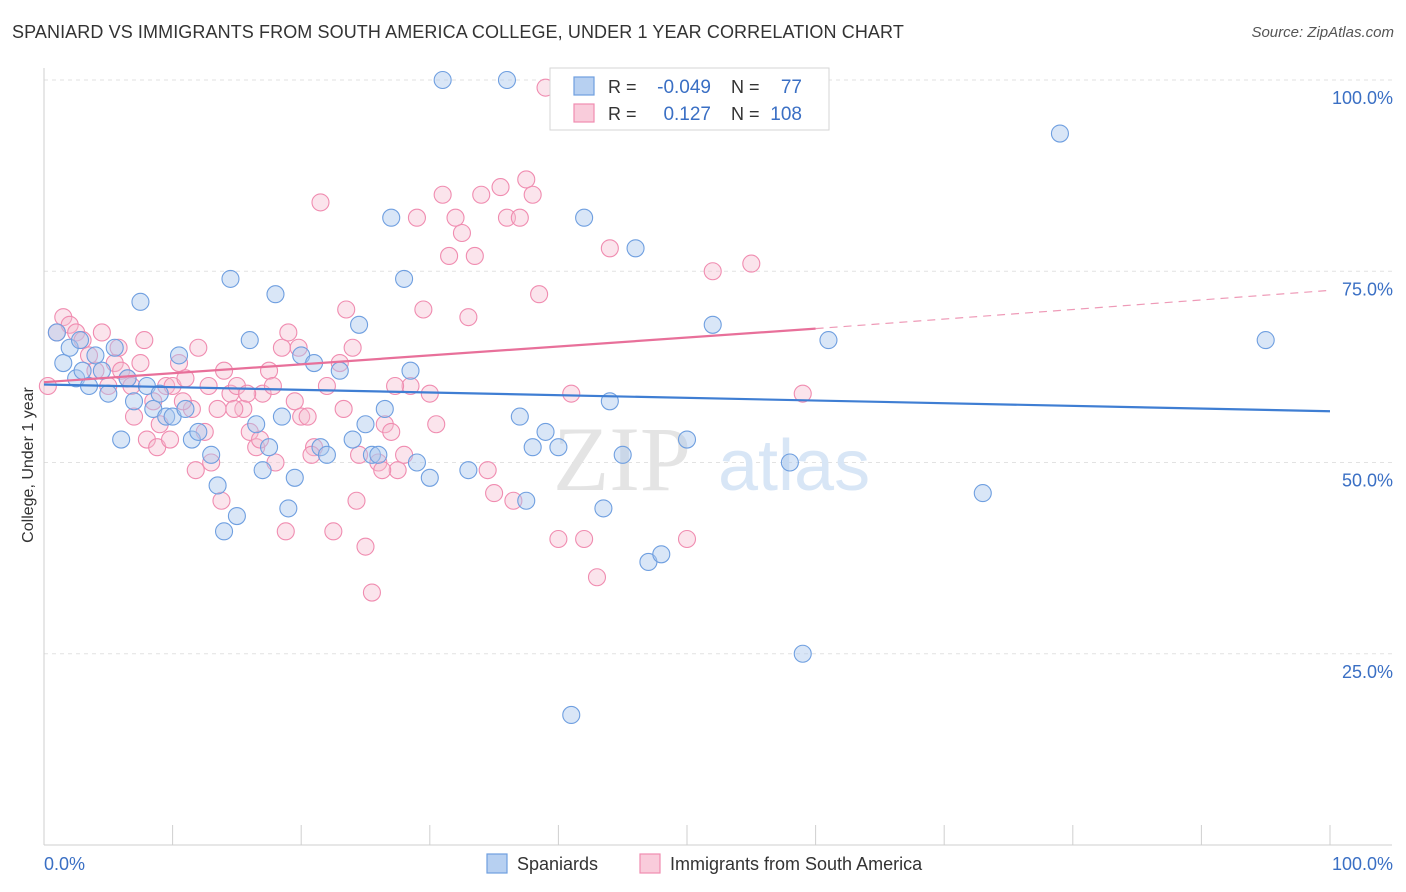 The image size is (1406, 892). I want to click on y-tick-label: 50.0%, so click(1367, 481).